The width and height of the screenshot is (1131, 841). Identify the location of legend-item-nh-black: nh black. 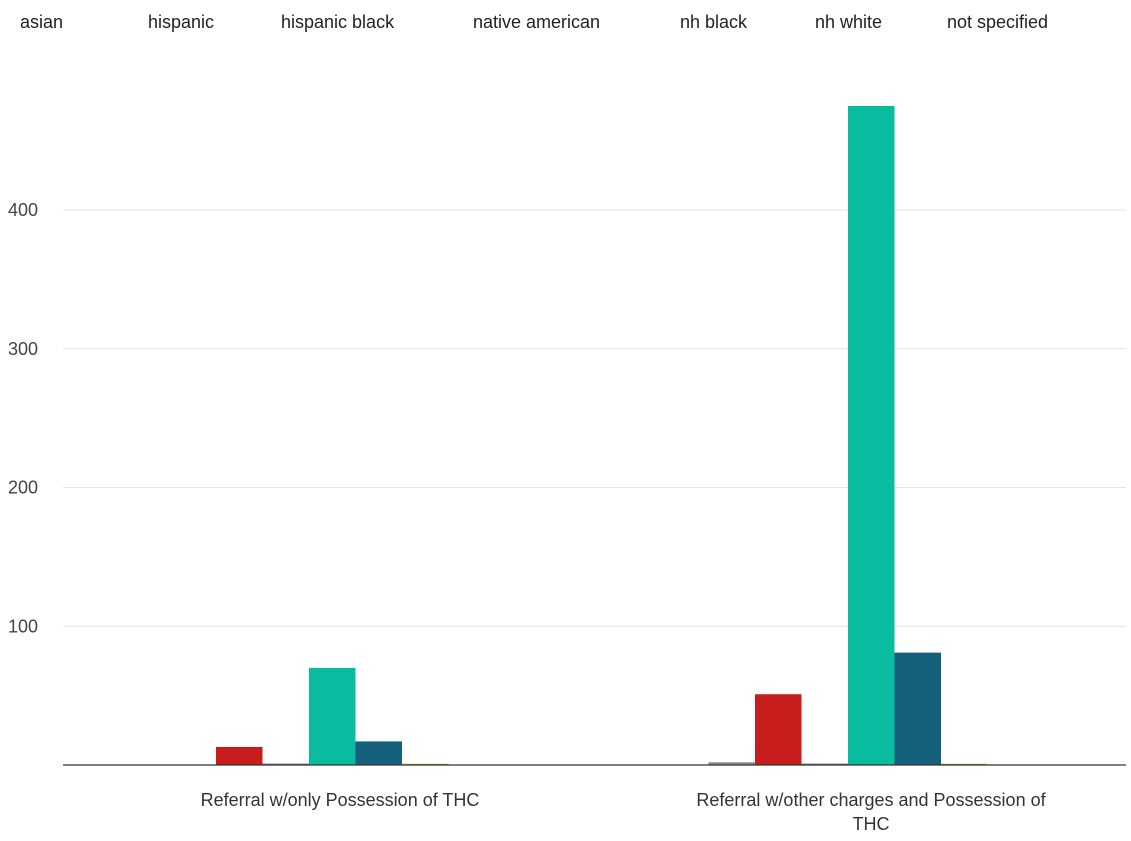
(714, 22).